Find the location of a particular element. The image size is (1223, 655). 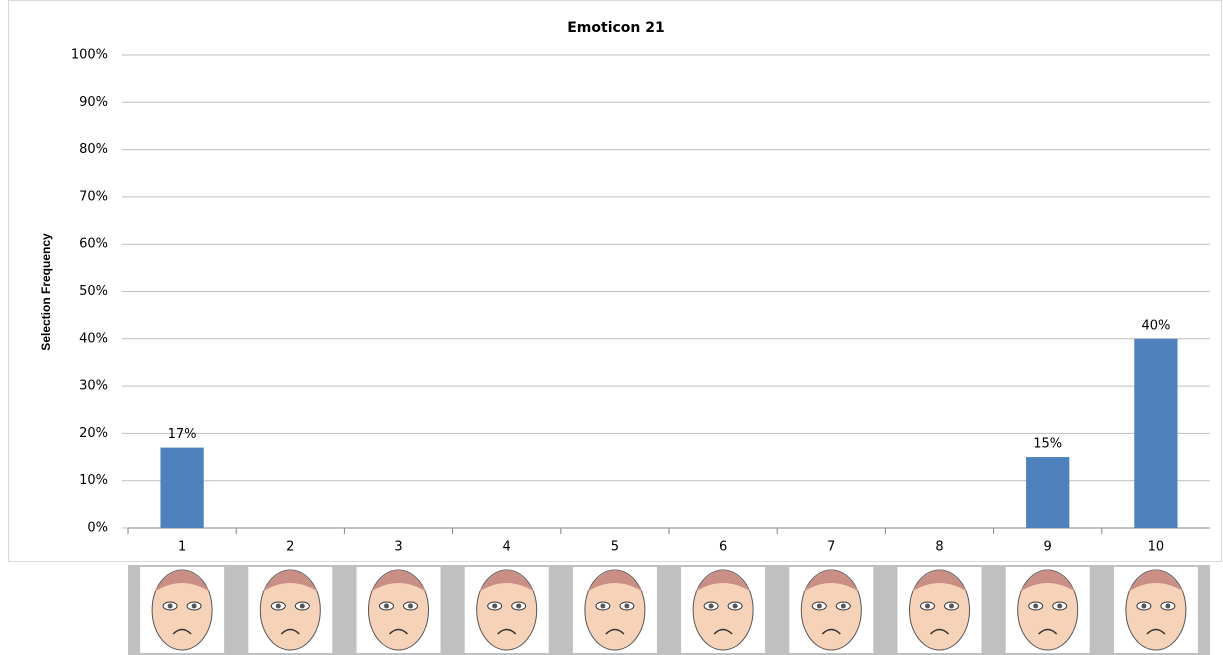

x-tick-label: 8 is located at coordinates (939, 547).